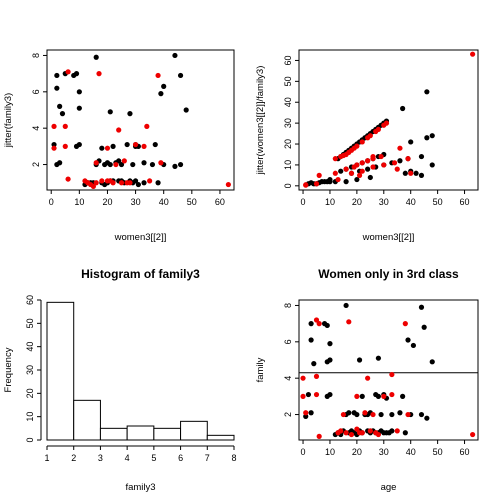 The width and height of the screenshot is (504, 504). I want to click on x-tick-label: 1, so click(46, 458).